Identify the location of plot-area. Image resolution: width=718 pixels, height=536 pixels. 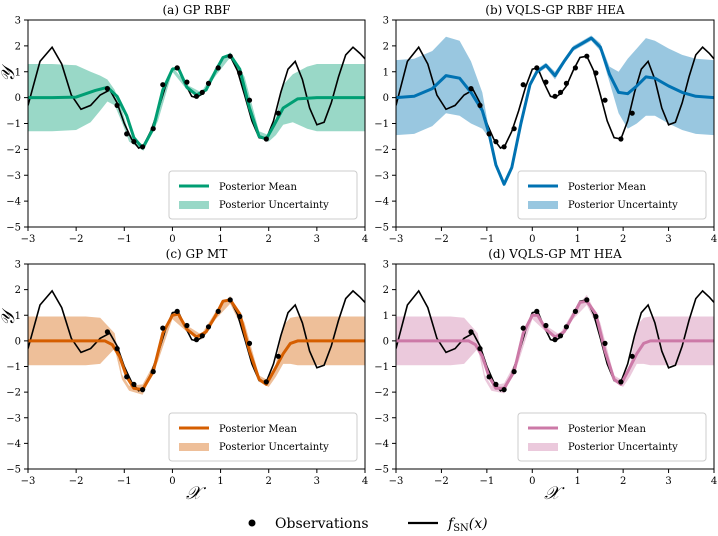
(555, 110).